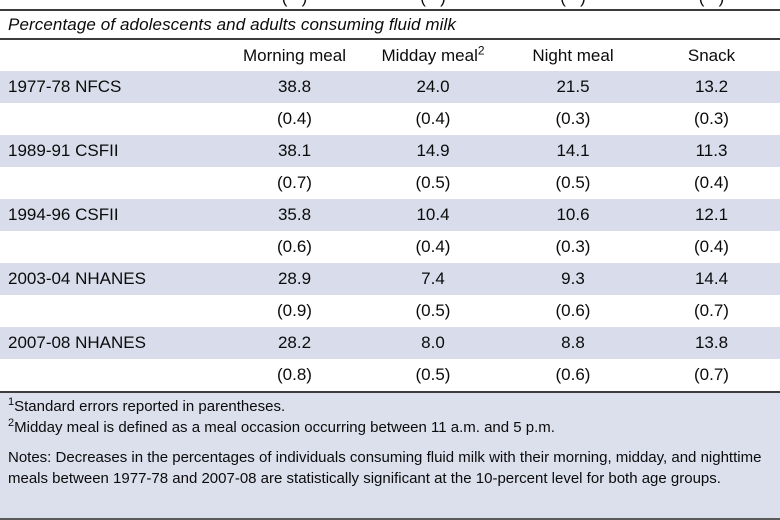  Describe the element at coordinates (390, 343) in the screenshot. I see `table-row: 2007-08 NHANES 28.2 8.0 8.8 13.8` at that location.